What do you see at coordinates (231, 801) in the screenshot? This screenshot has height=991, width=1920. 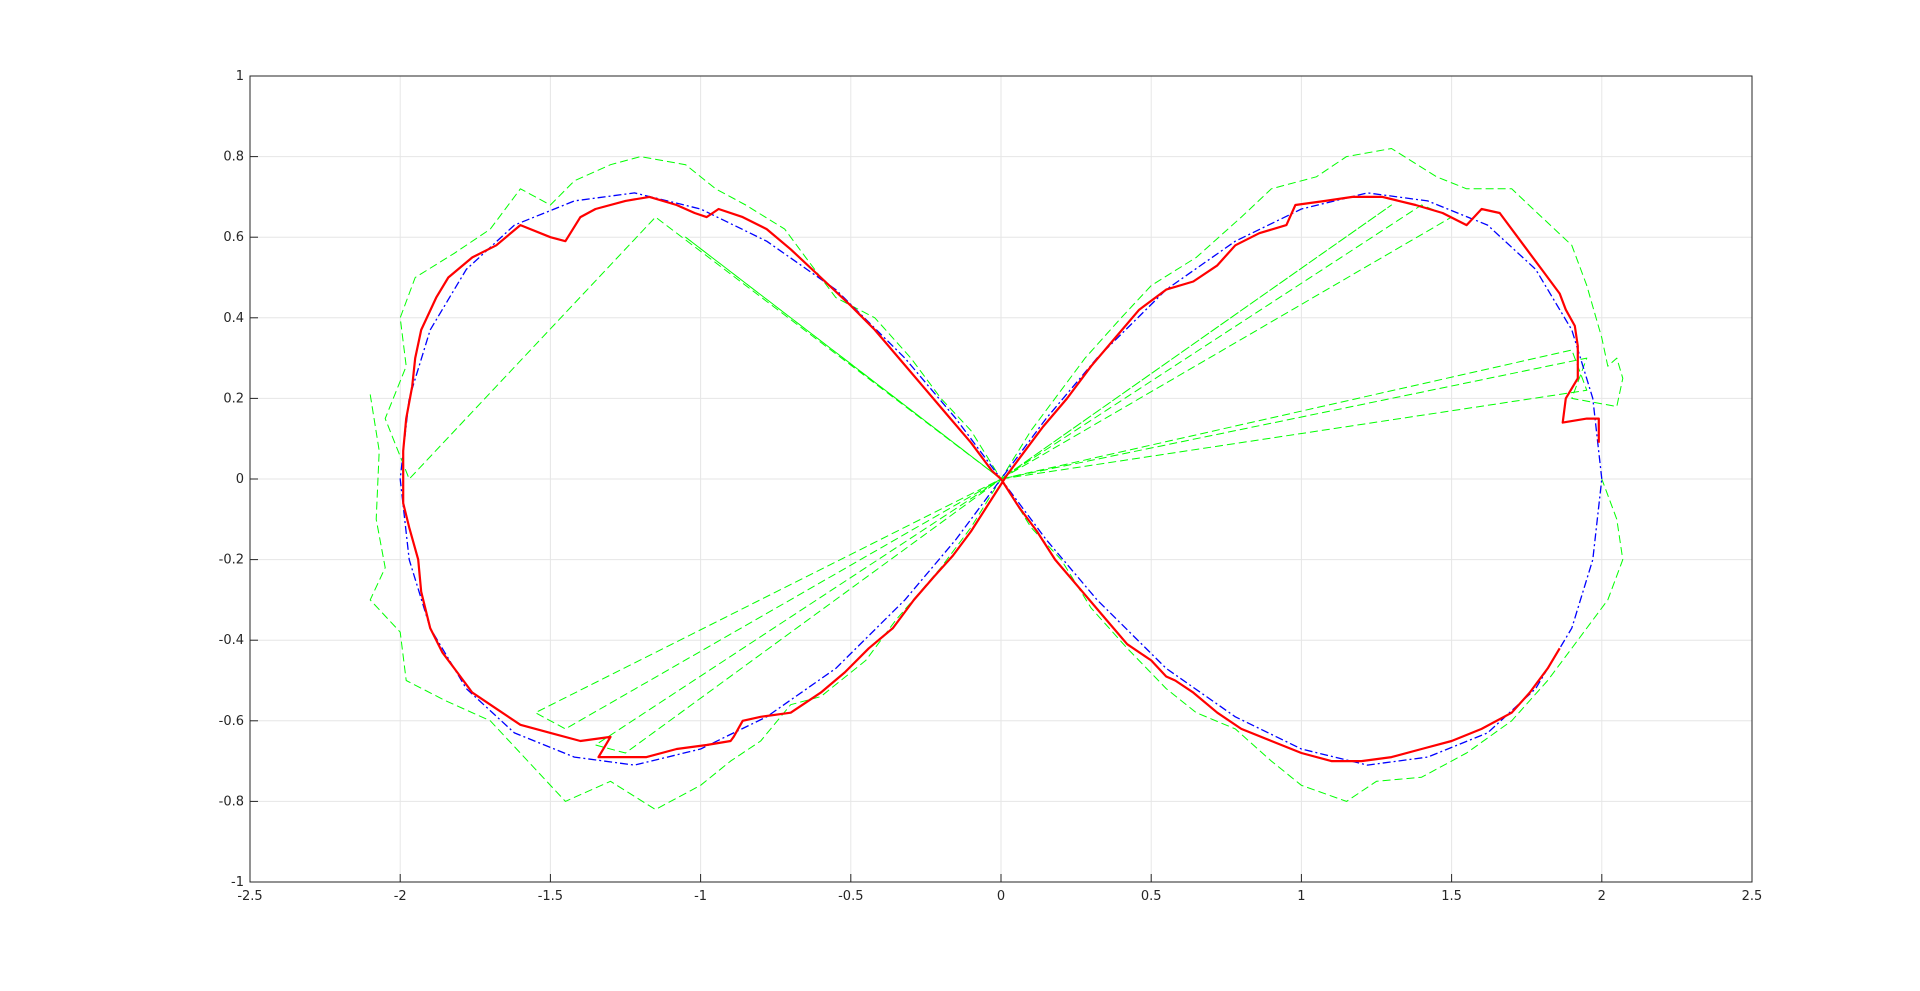 I see `y-tick-label: -0.8` at bounding box center [231, 801].